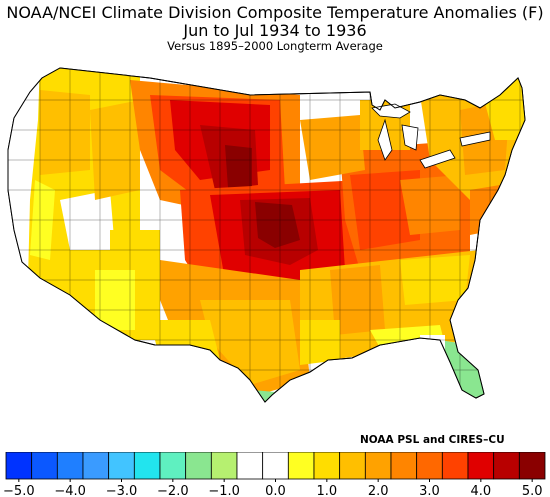  What do you see at coordinates (429, 490) in the screenshot?
I see `colorbar-tick-label: 3.0` at bounding box center [429, 490].